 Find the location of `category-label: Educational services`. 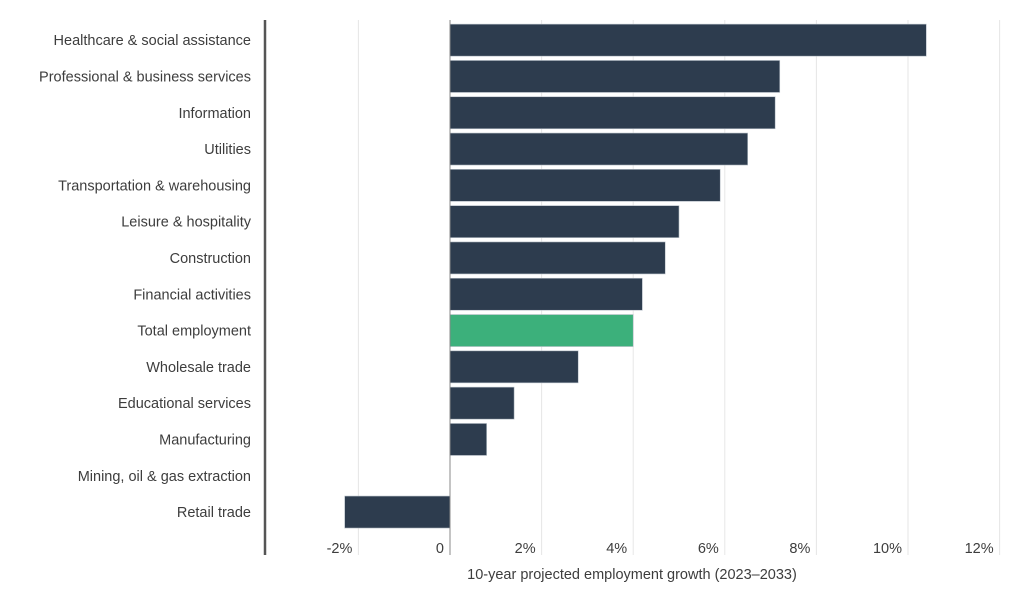

category-label: Educational services is located at coordinates (184, 404).